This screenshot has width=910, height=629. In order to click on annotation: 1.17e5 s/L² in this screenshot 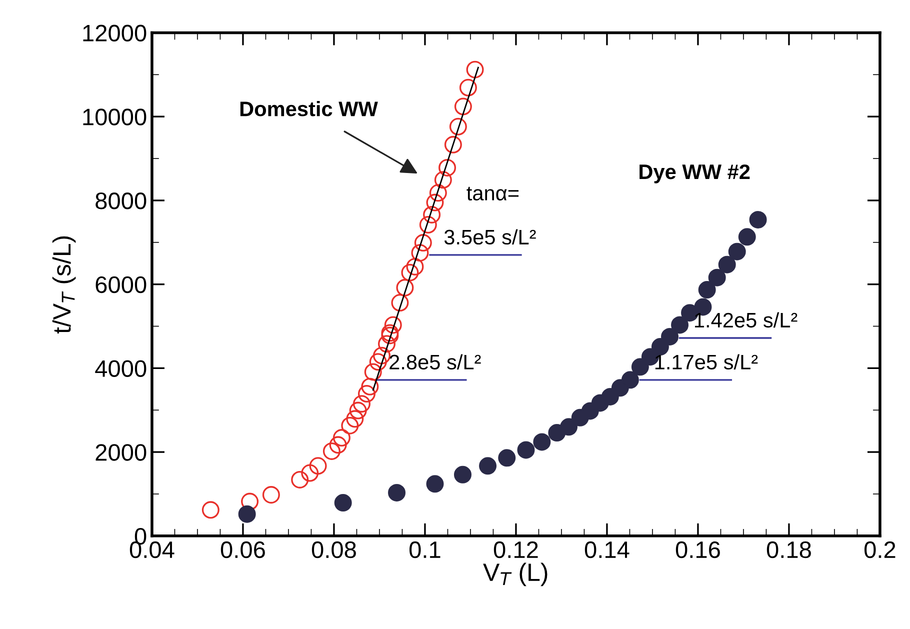, I will do `click(706, 362)`.